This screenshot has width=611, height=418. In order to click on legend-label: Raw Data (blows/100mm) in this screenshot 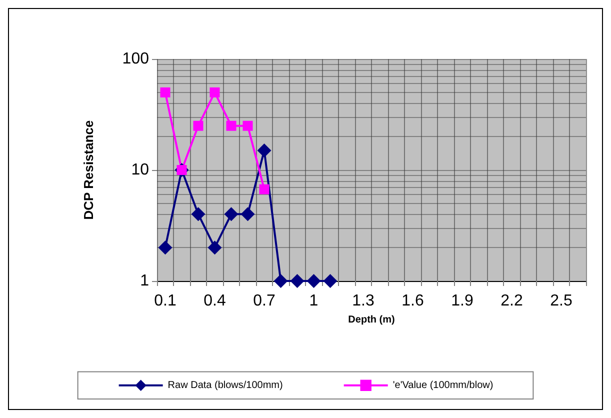, I will do `click(225, 385)`.